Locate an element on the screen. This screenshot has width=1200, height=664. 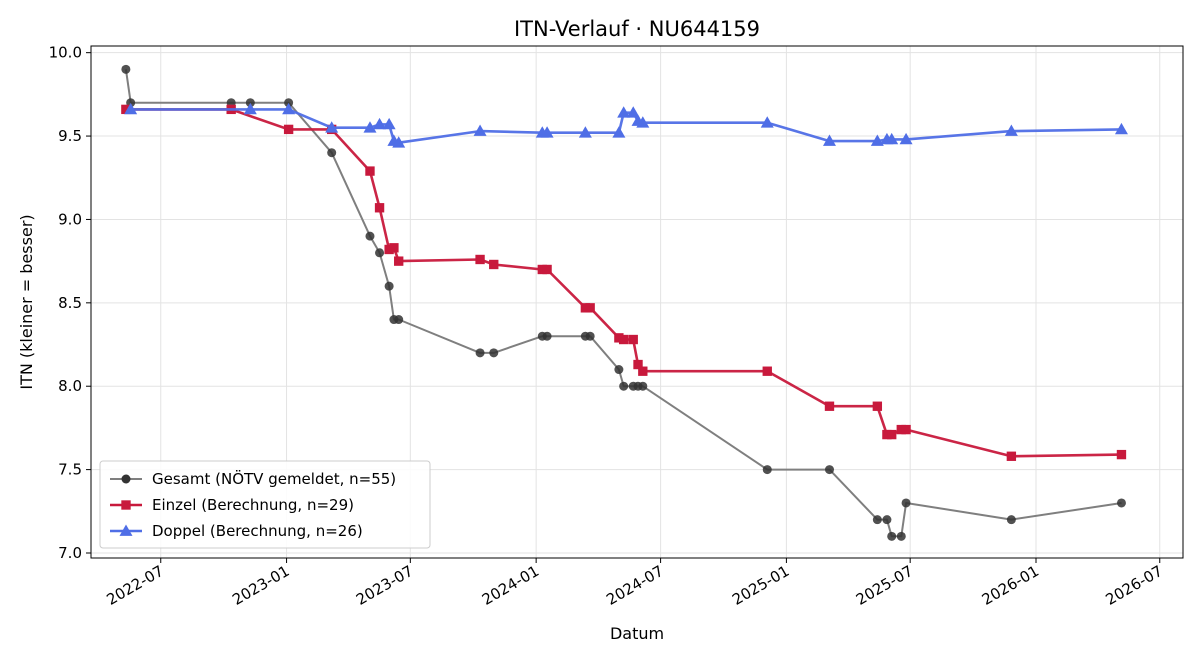
y-tick-label: 8.5 is located at coordinates (70, 303).